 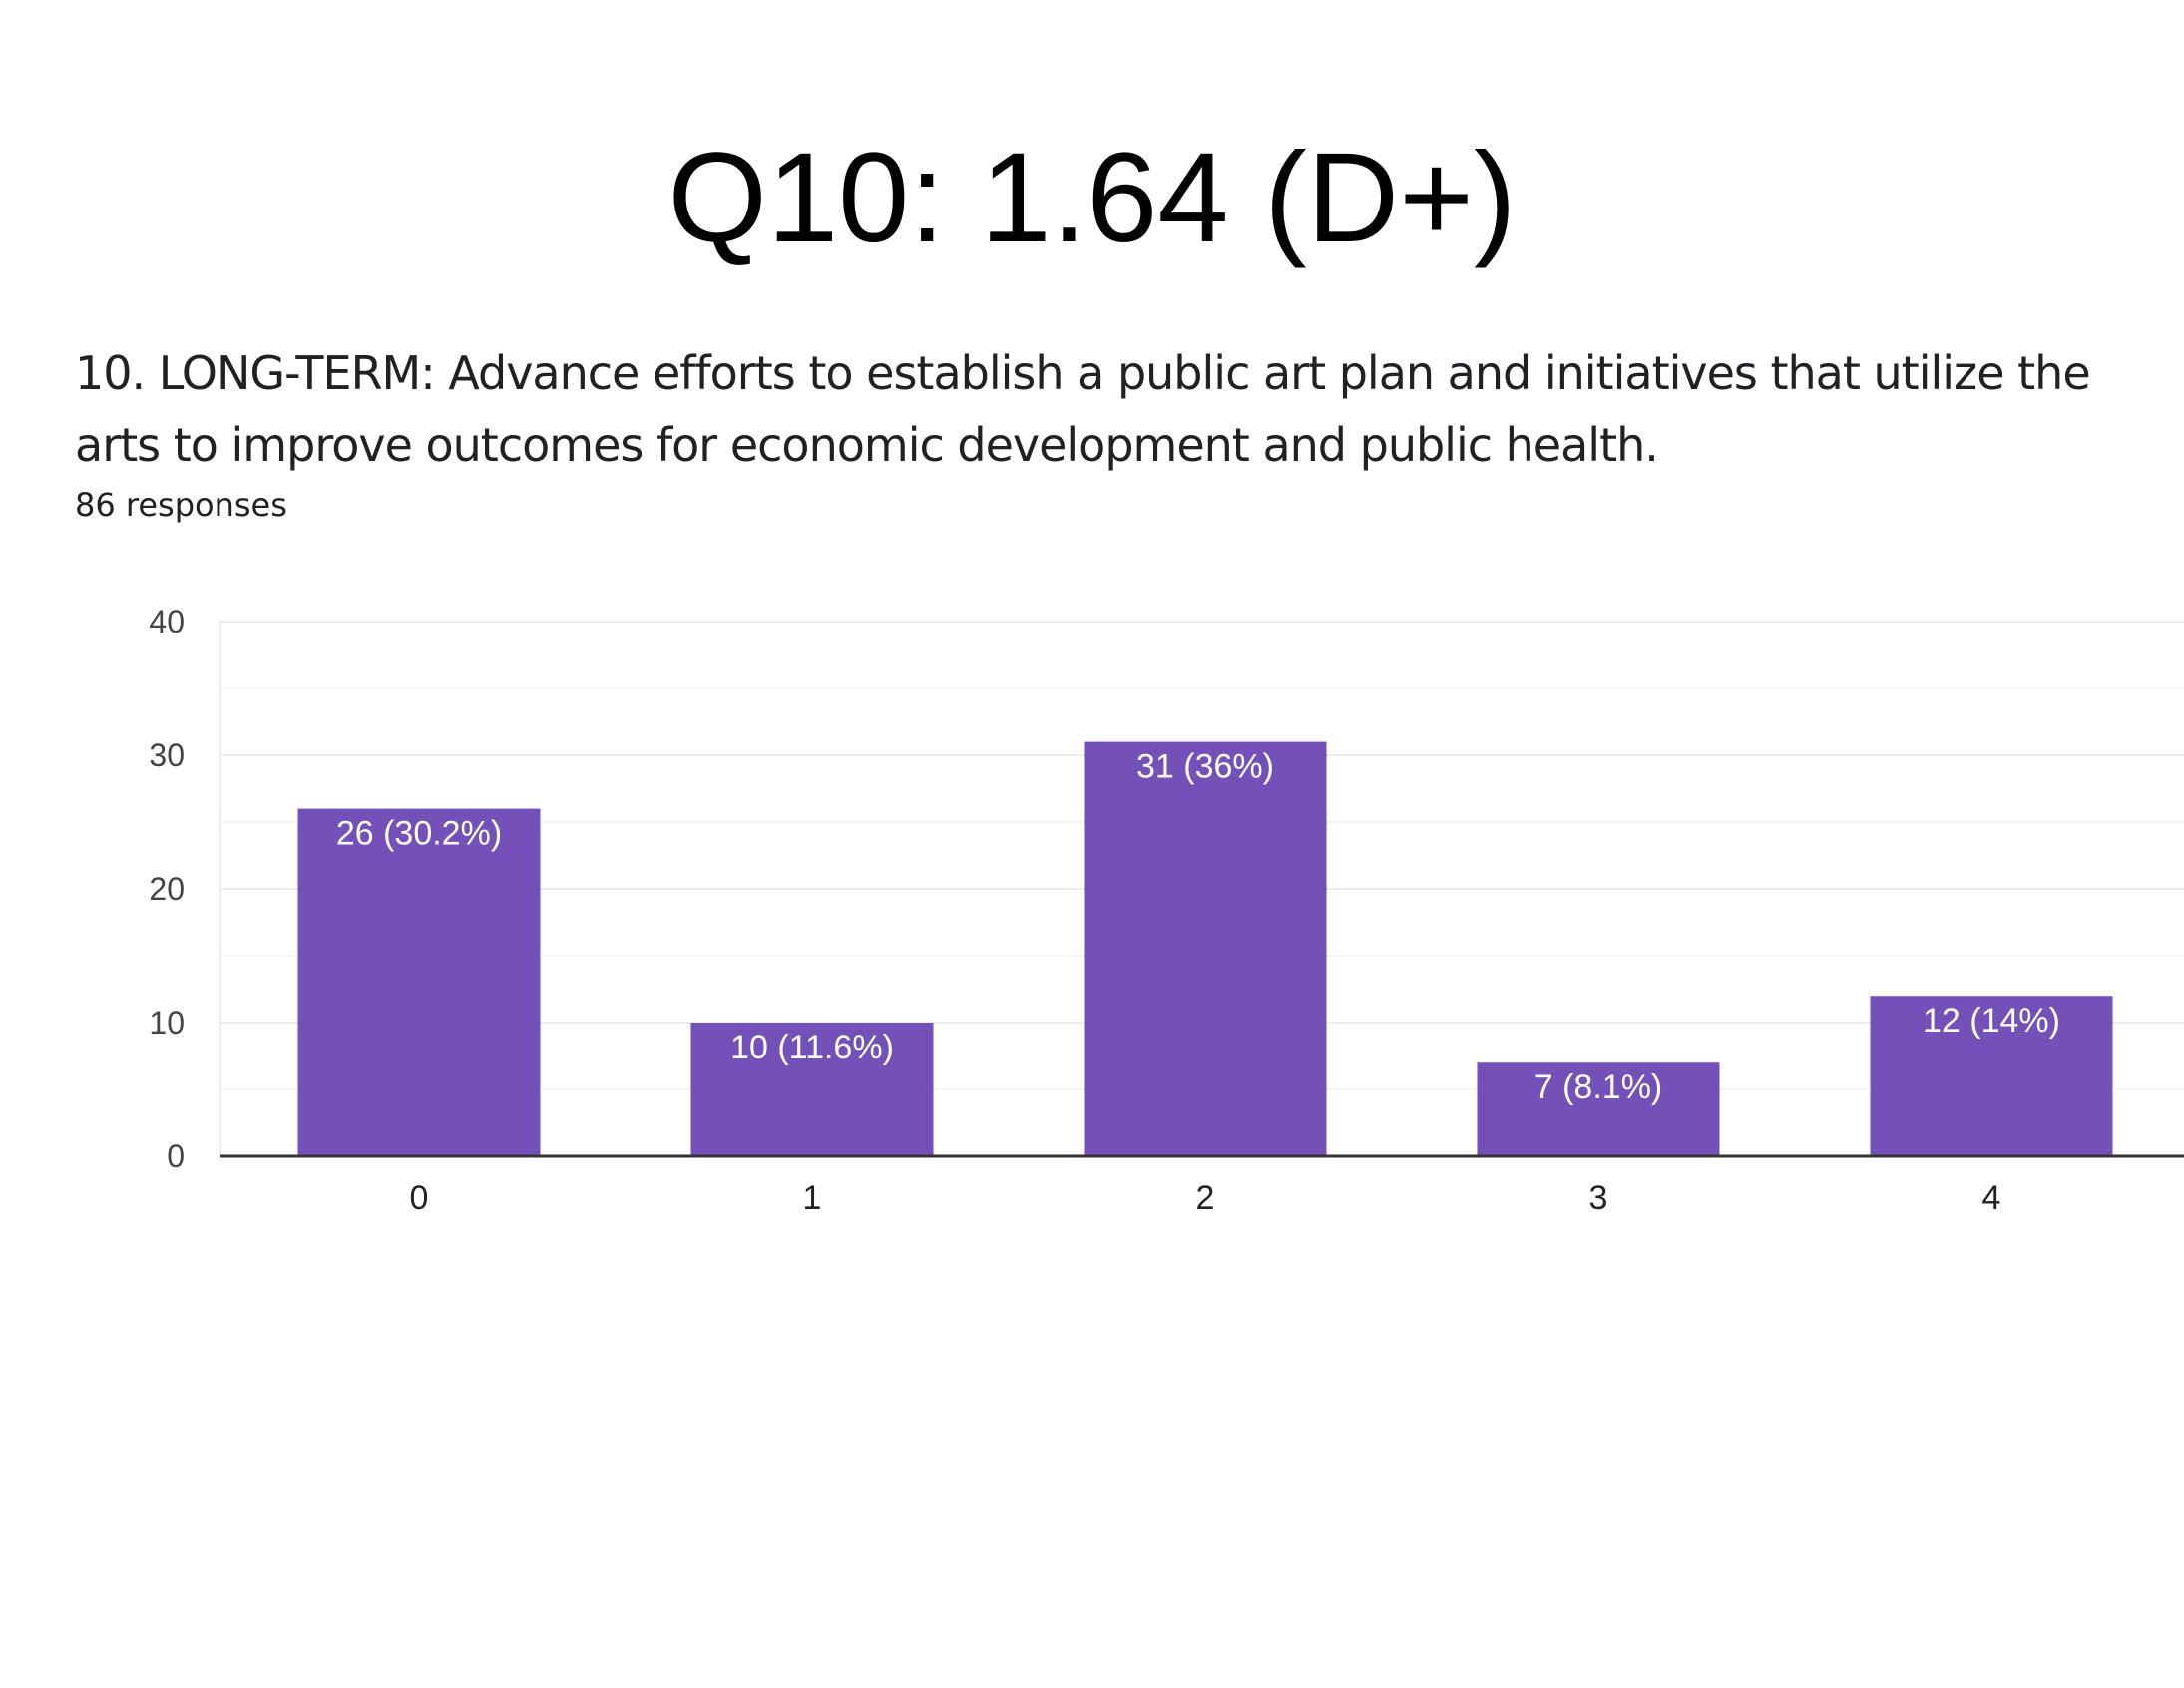 What do you see at coordinates (1205, 767) in the screenshot?
I see `bar-data-label: 31 (36%)` at bounding box center [1205, 767].